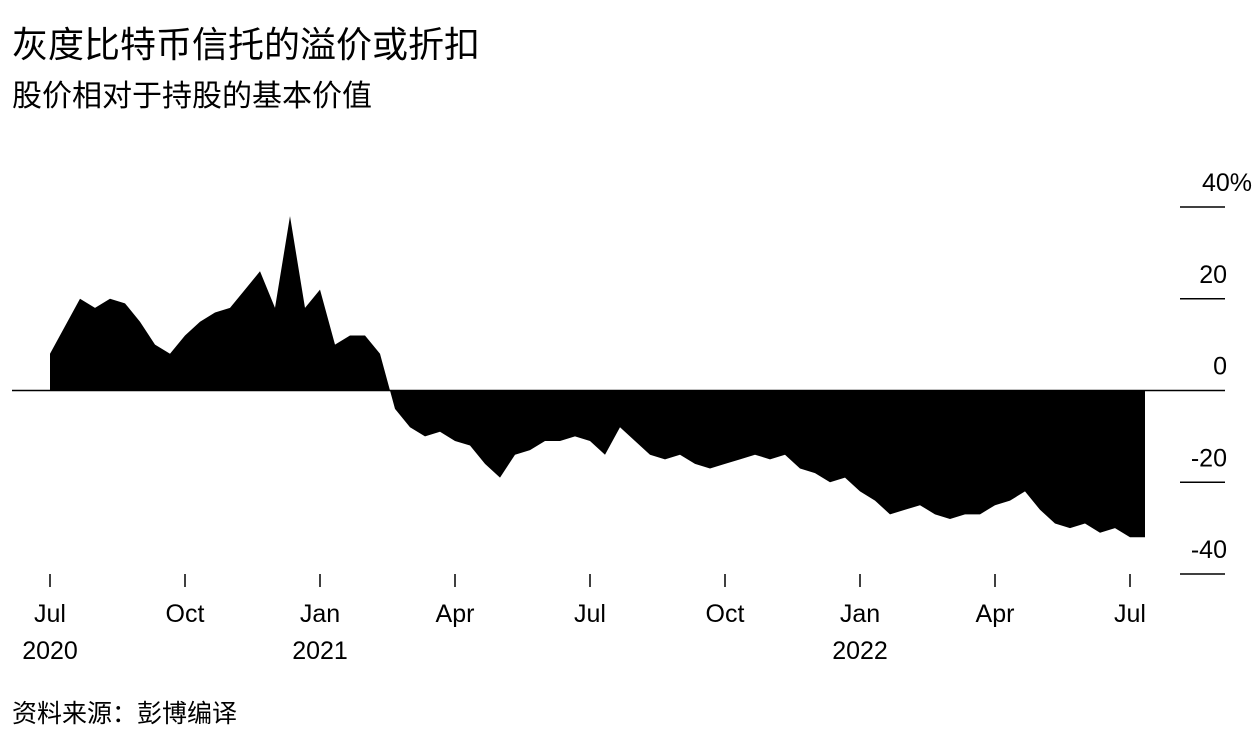 This screenshot has height=737, width=1256. I want to click on source: 资料来源：彭博编译, so click(124, 714).